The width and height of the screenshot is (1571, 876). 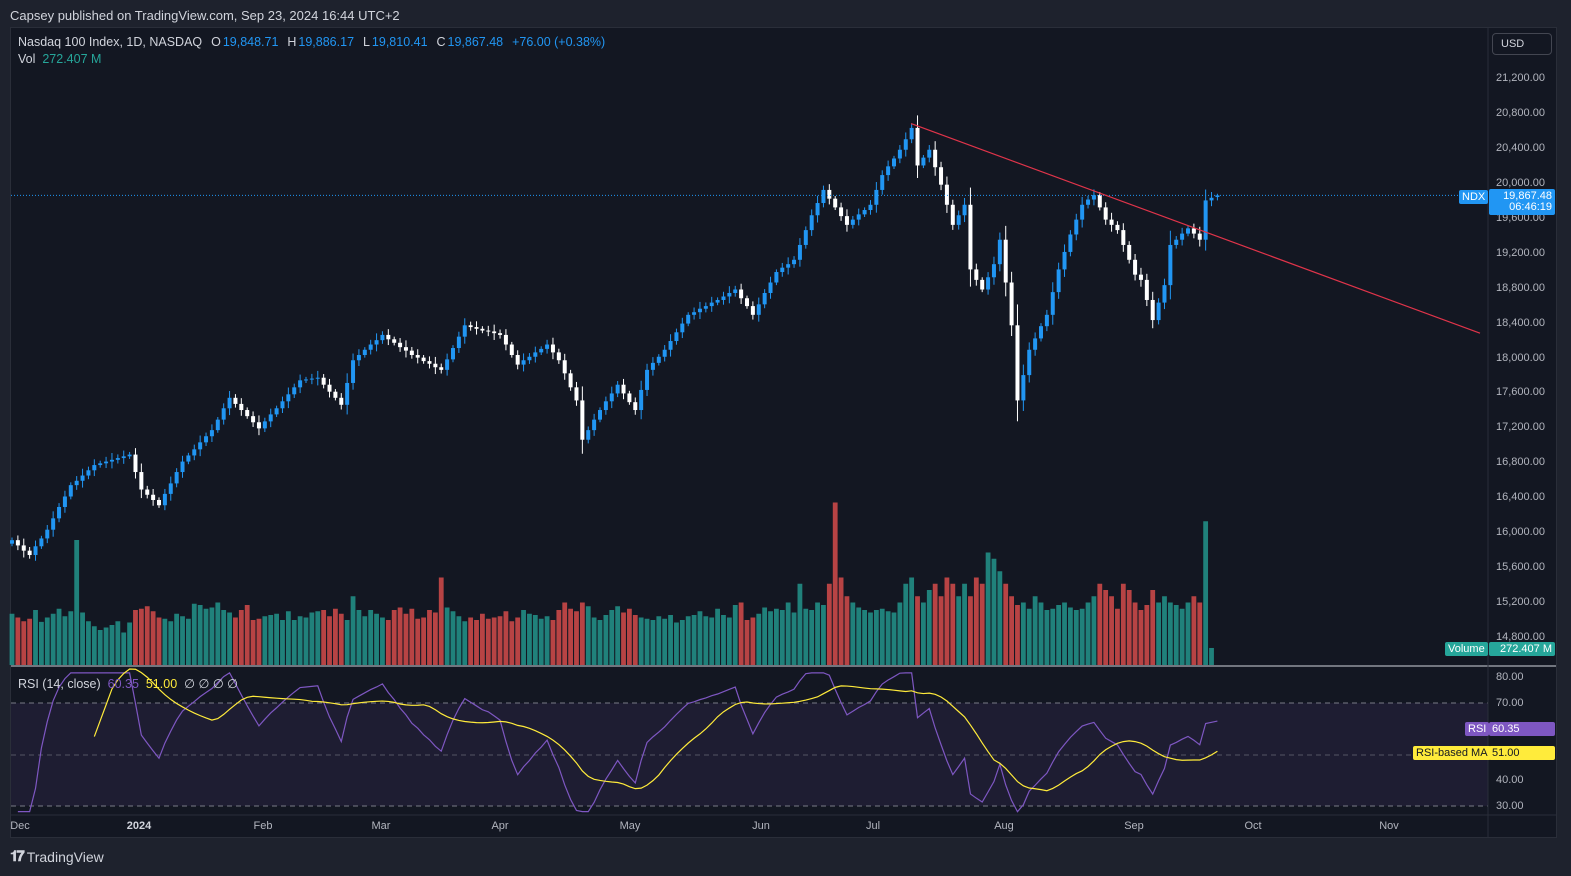 I want to click on price-tick-label: 18,800.00, so click(x=1520, y=287).